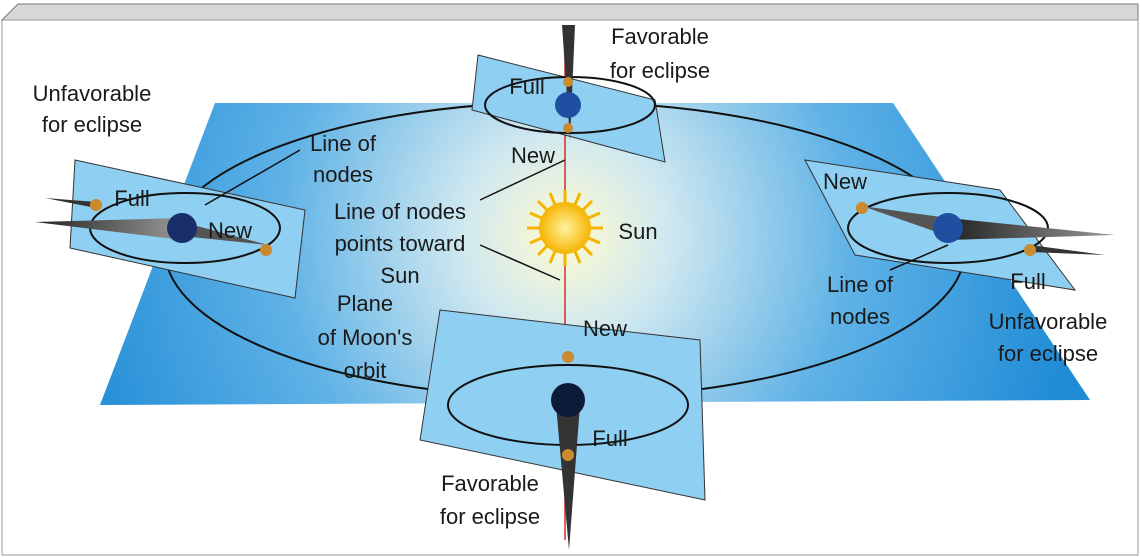  What do you see at coordinates (400, 243) in the screenshot?
I see `label: points toward` at bounding box center [400, 243].